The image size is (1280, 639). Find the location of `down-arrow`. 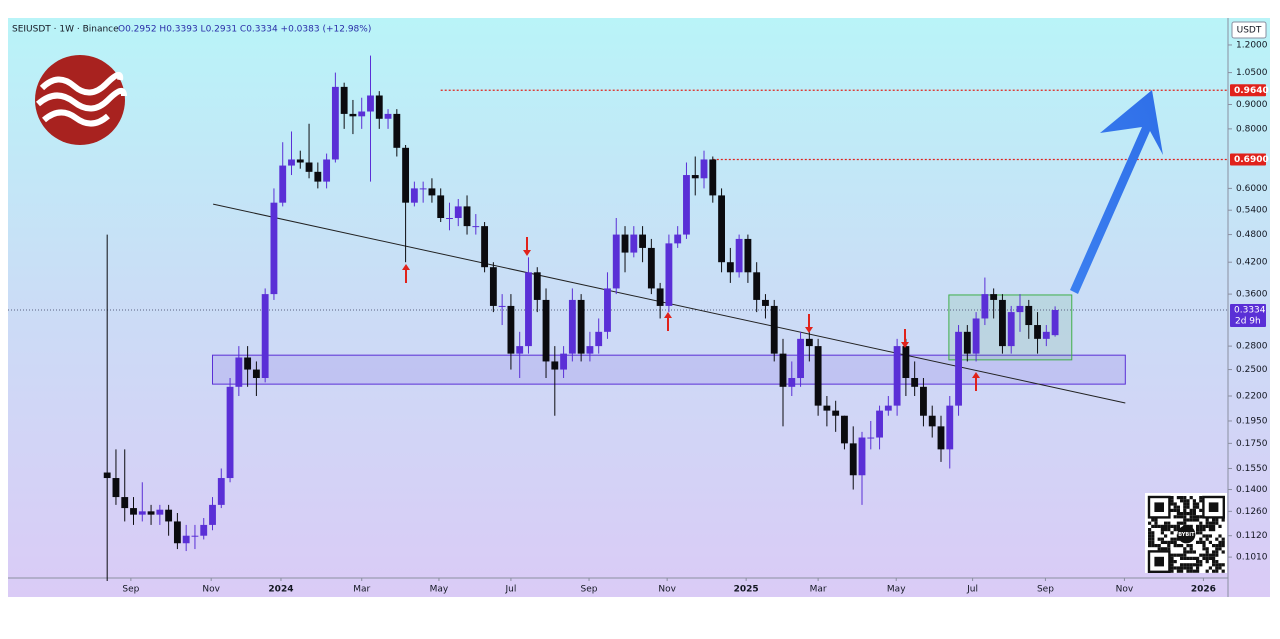

down-arrow is located at coordinates (905, 338).